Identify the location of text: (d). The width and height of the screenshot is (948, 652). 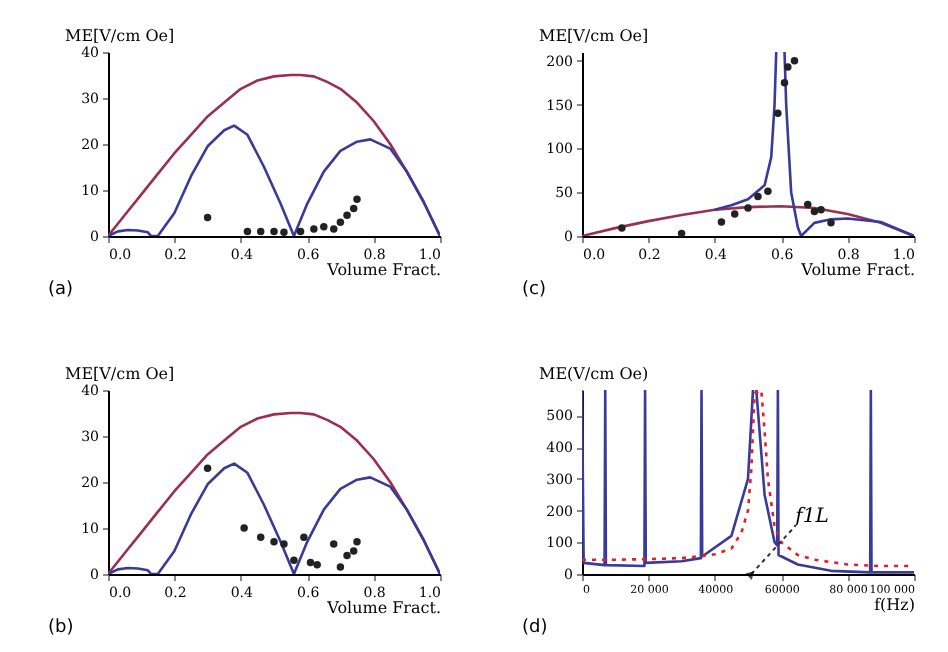
(535, 628).